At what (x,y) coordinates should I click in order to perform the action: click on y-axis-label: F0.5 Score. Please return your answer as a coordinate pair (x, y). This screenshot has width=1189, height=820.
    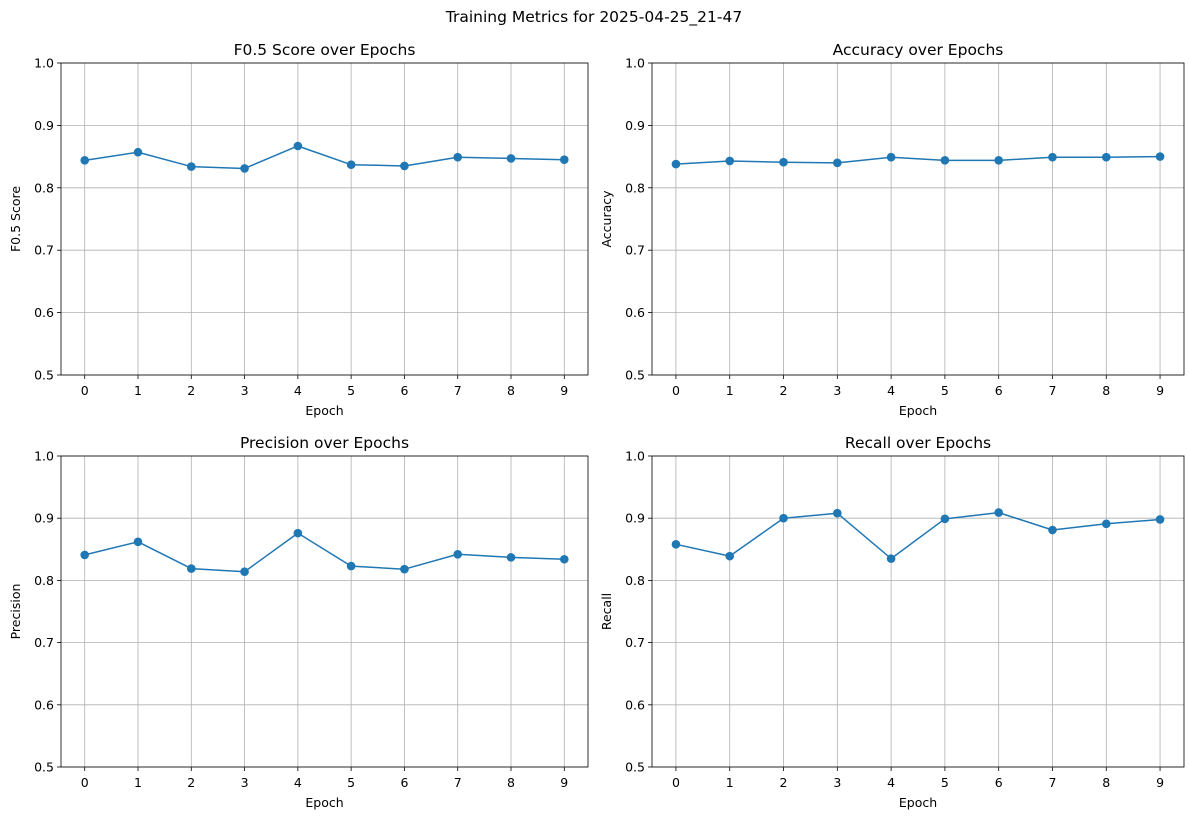
    Looking at the image, I should click on (15, 219).